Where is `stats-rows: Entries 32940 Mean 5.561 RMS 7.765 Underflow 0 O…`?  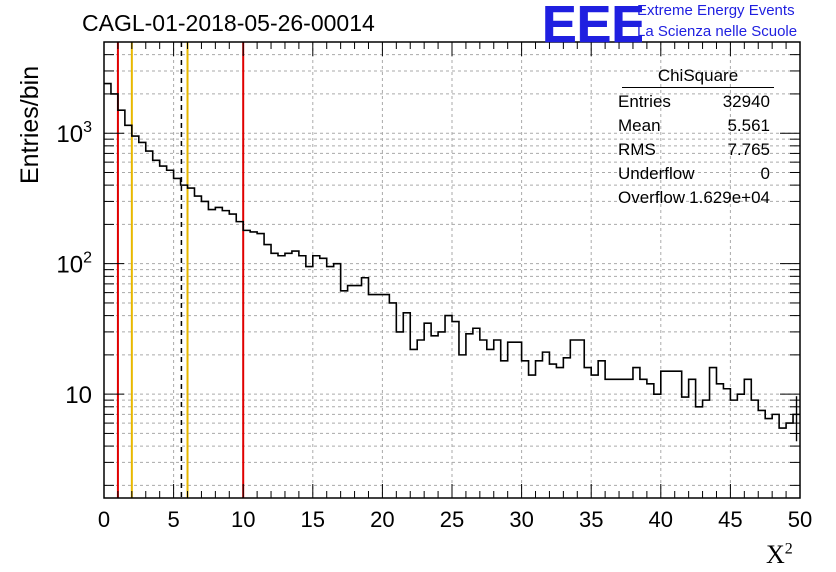
stats-rows: Entries 32940 Mean 5.561 RMS 7.765 Underflow 0 O… is located at coordinates (693, 150).